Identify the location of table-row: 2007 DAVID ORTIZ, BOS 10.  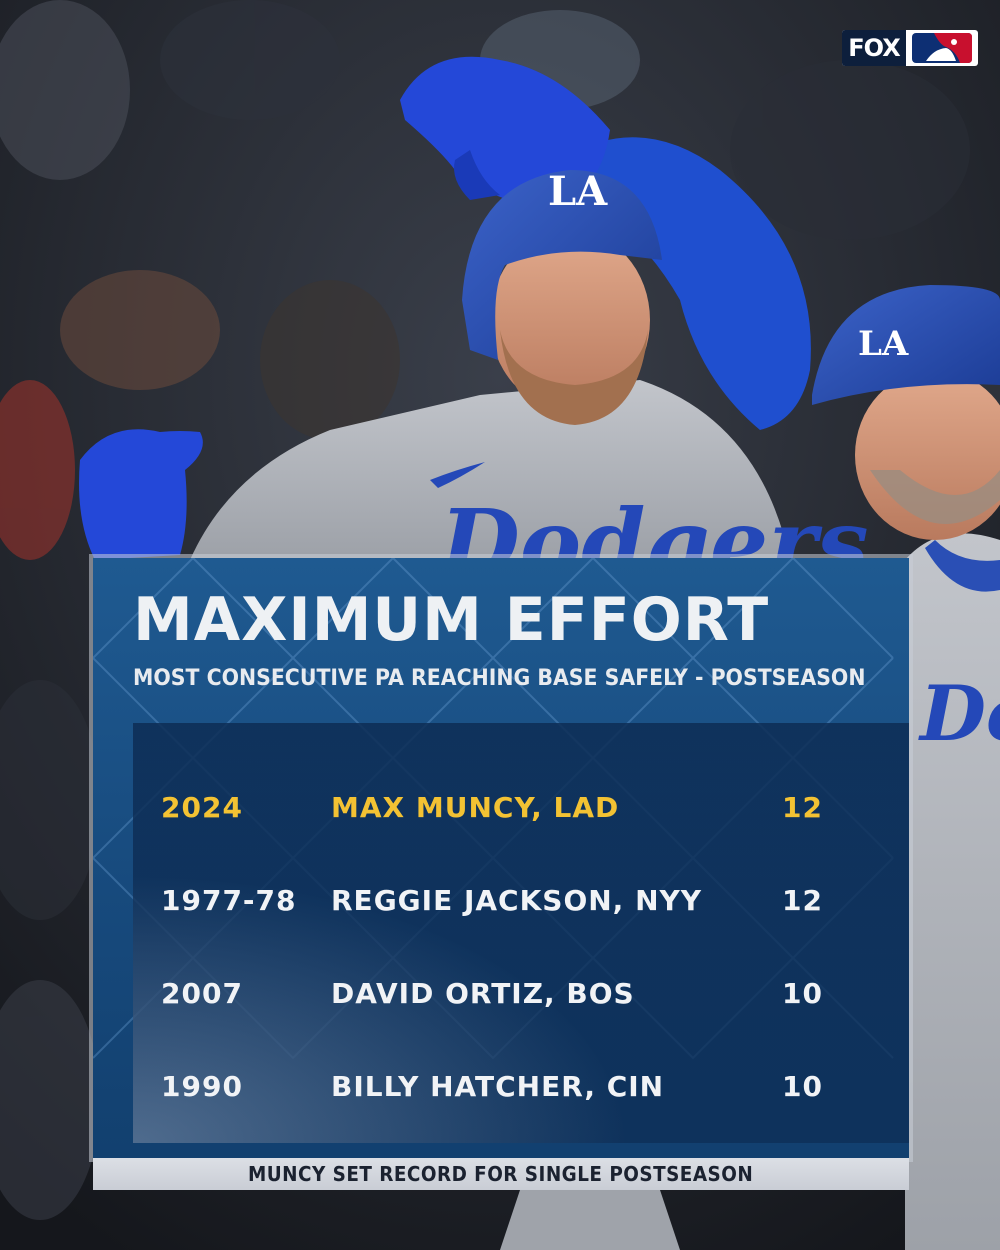
(521, 994).